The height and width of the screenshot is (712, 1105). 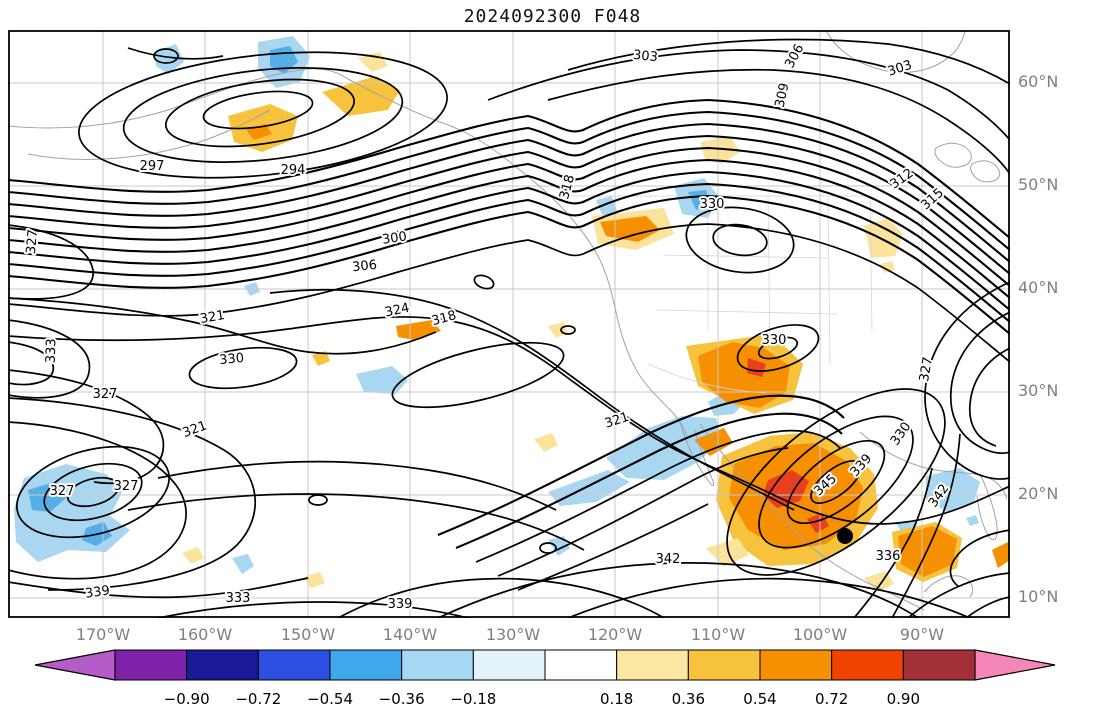 I want to click on contour-label: 324, so click(x=397, y=311).